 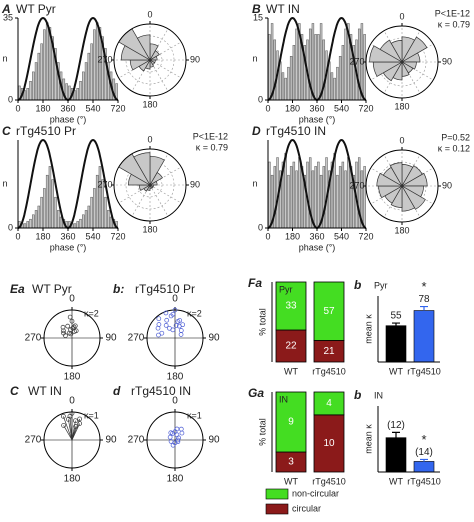 What do you see at coordinates (423, 286) in the screenshot?
I see `significance-mark: *` at bounding box center [423, 286].